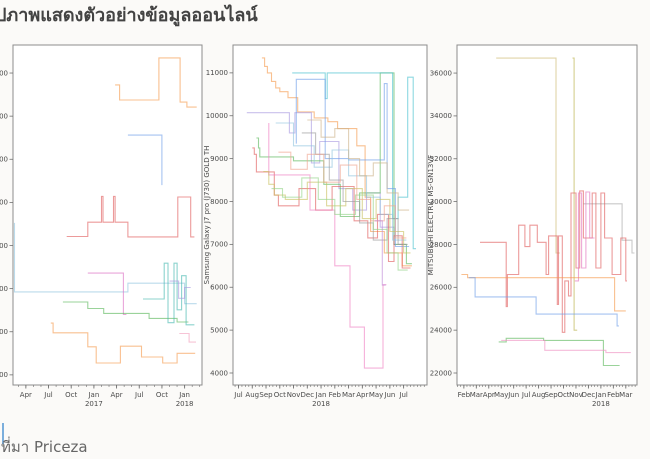 The image size is (650, 459). Describe the element at coordinates (4, 73) in the screenshot. I see `y-tick-label: 2000` at that location.